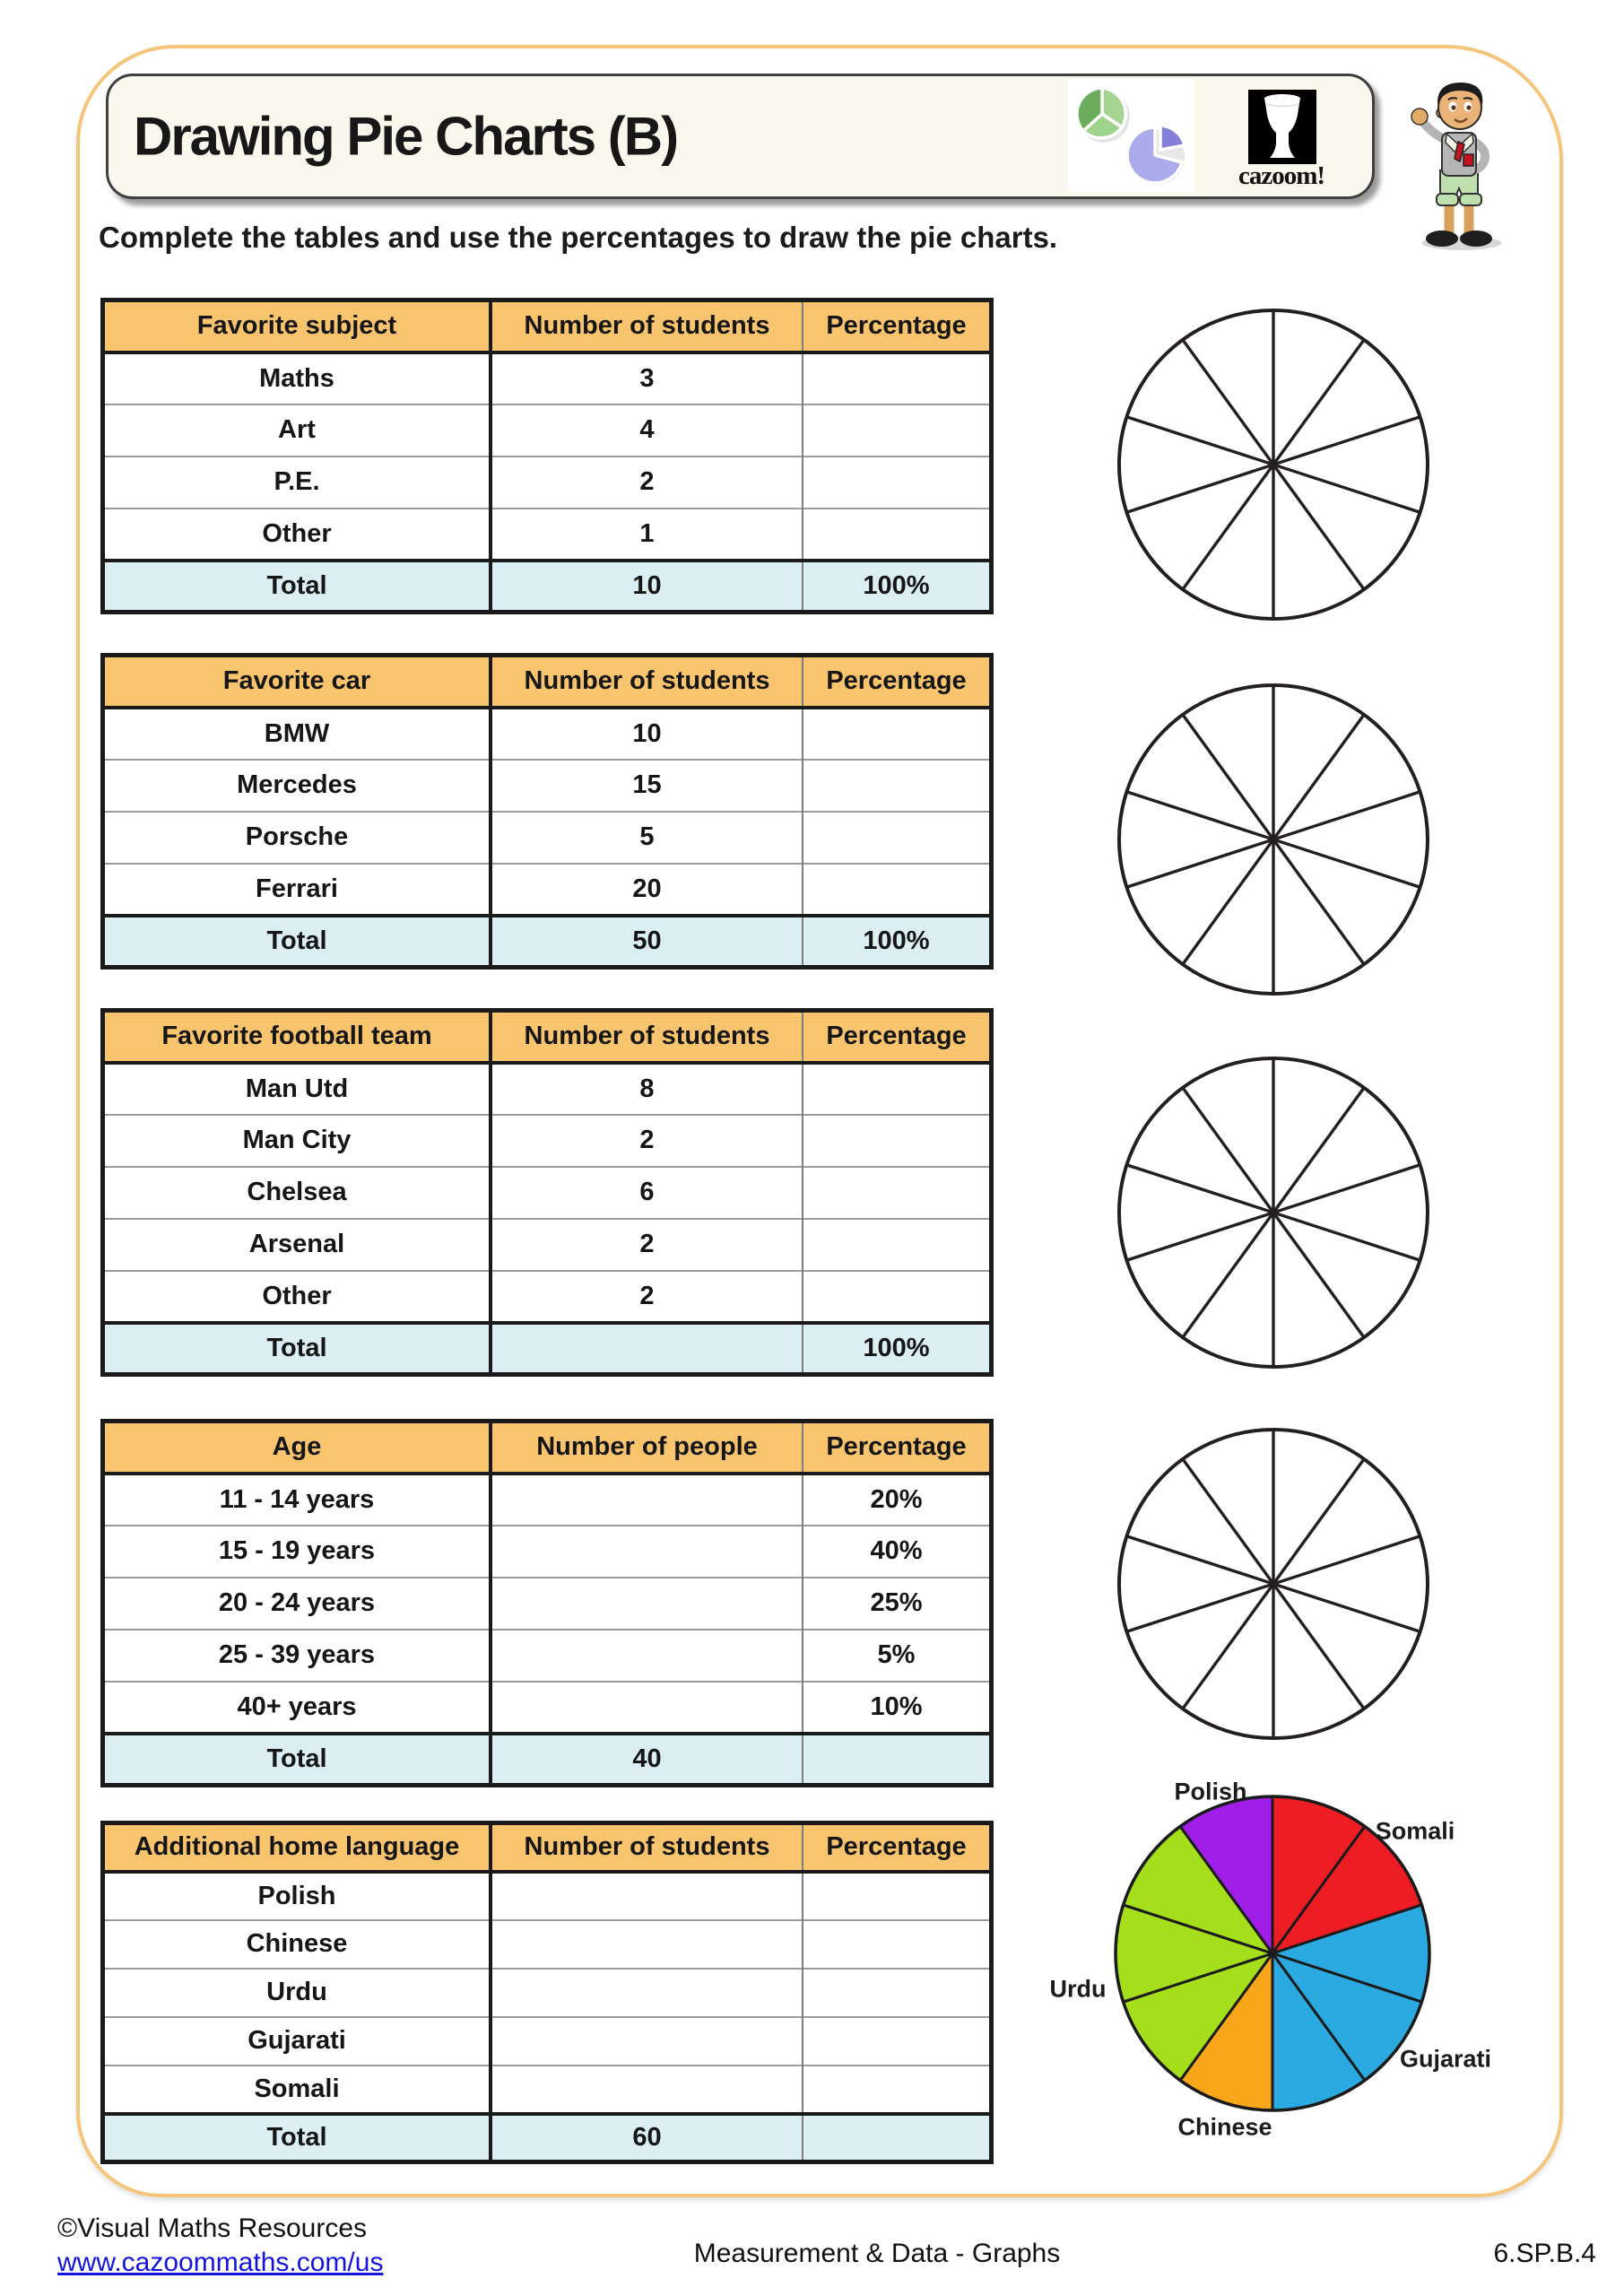 This screenshot has height=2296, width=1624. I want to click on table-cell: Chinese, so click(297, 1943).